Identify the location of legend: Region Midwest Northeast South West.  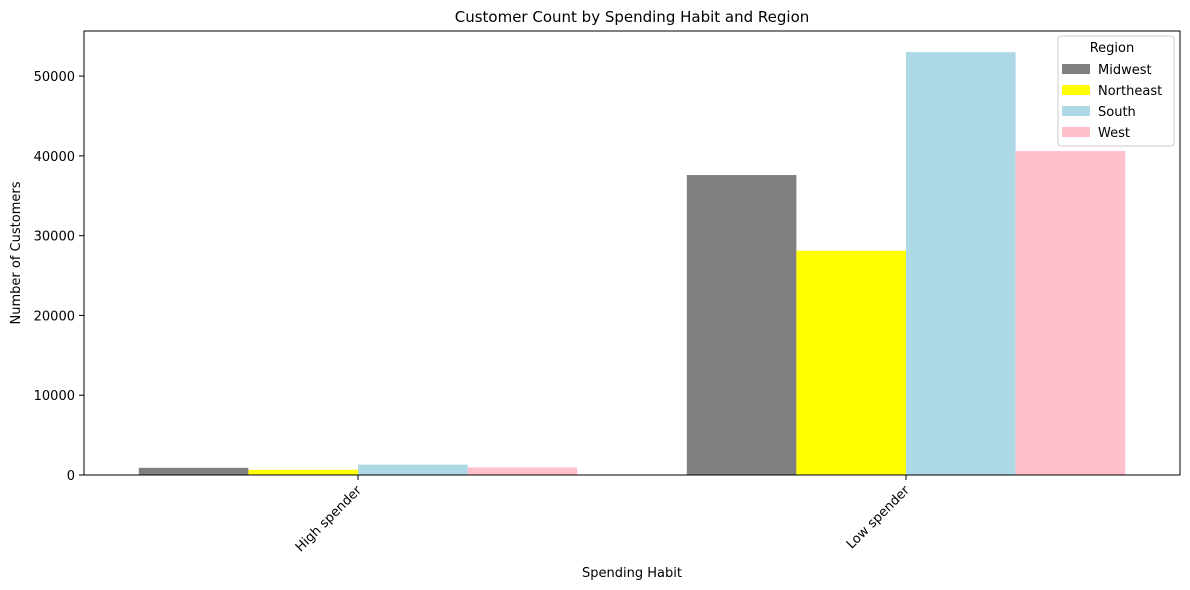
(1116, 91).